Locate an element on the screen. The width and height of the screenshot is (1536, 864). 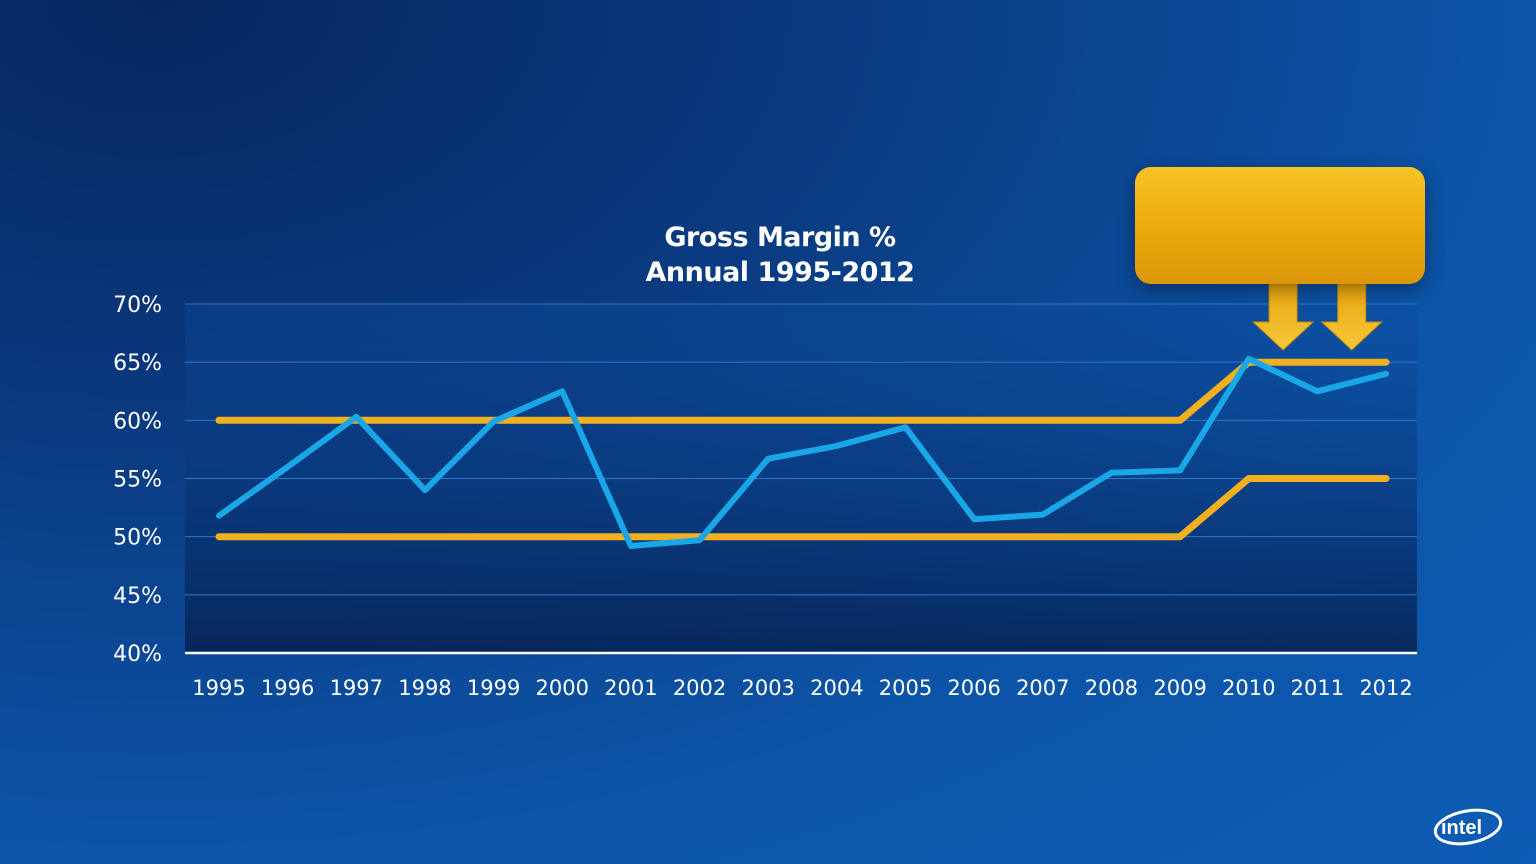
x-tick-label: 2006 is located at coordinates (973, 688).